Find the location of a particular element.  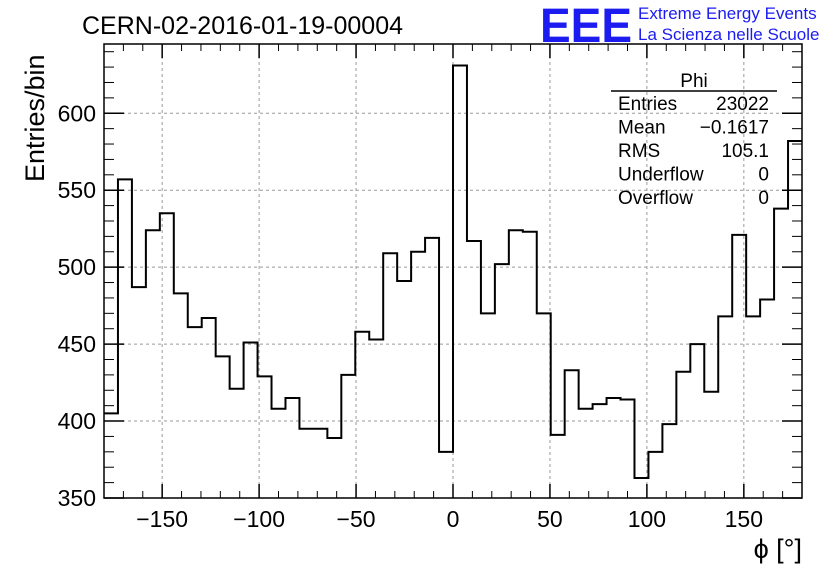

x-tick-label: −50 is located at coordinates (356, 519).